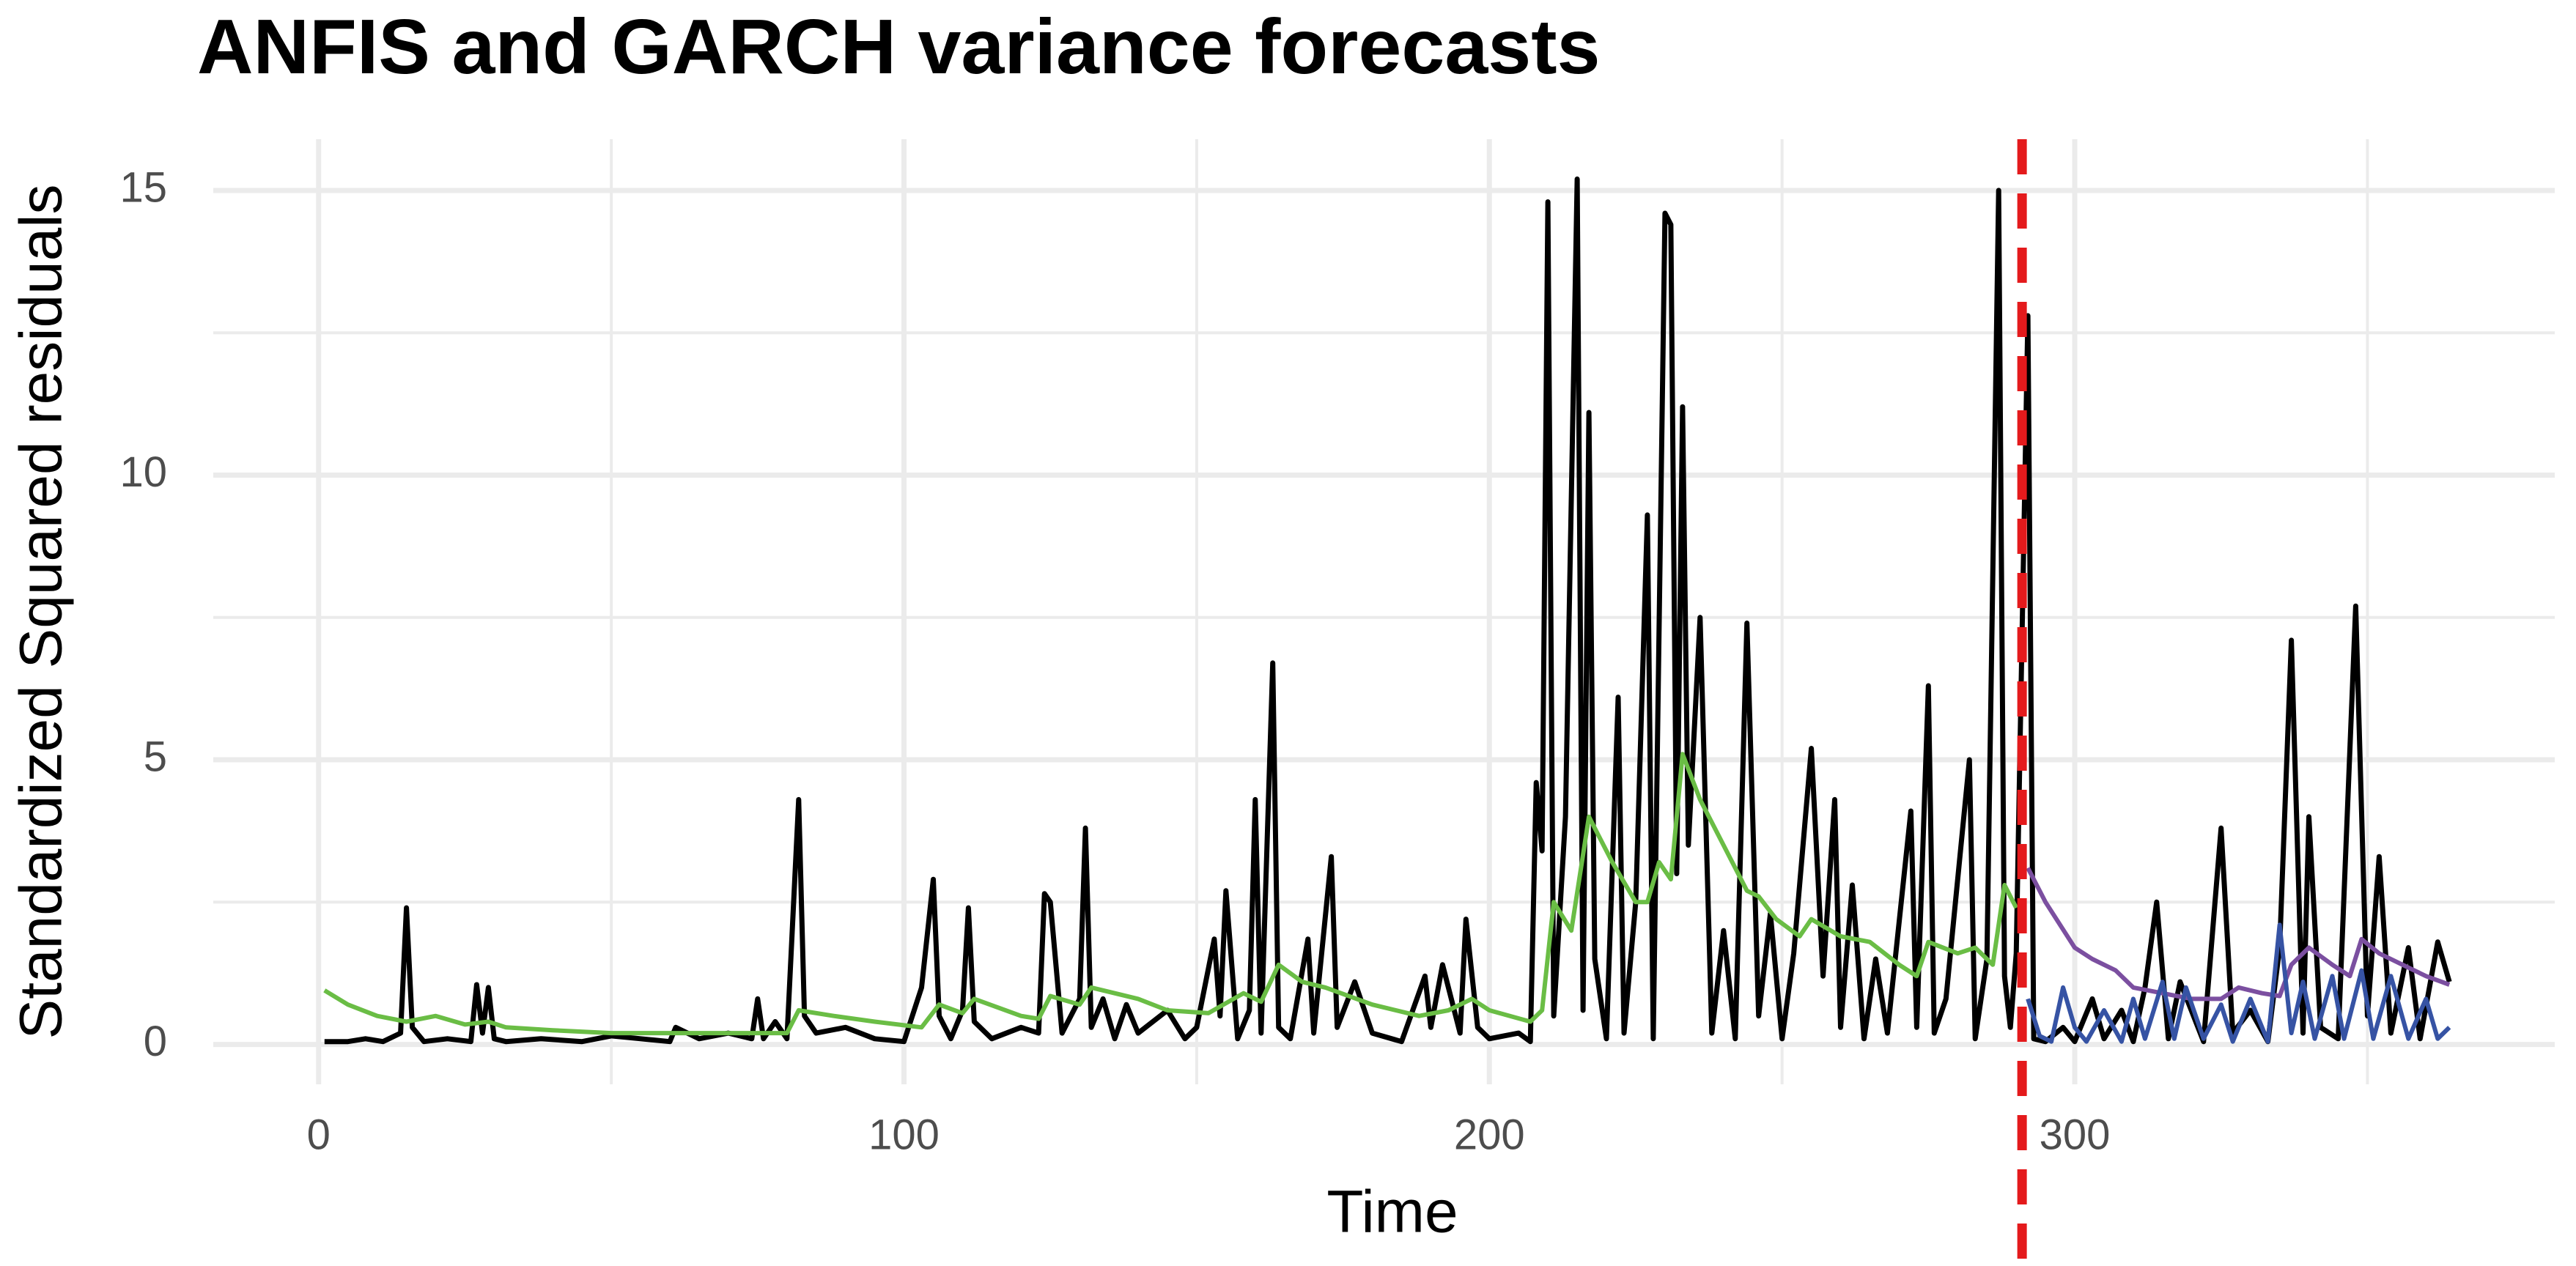  I want to click on y-tick-label: 15, so click(143, 187).